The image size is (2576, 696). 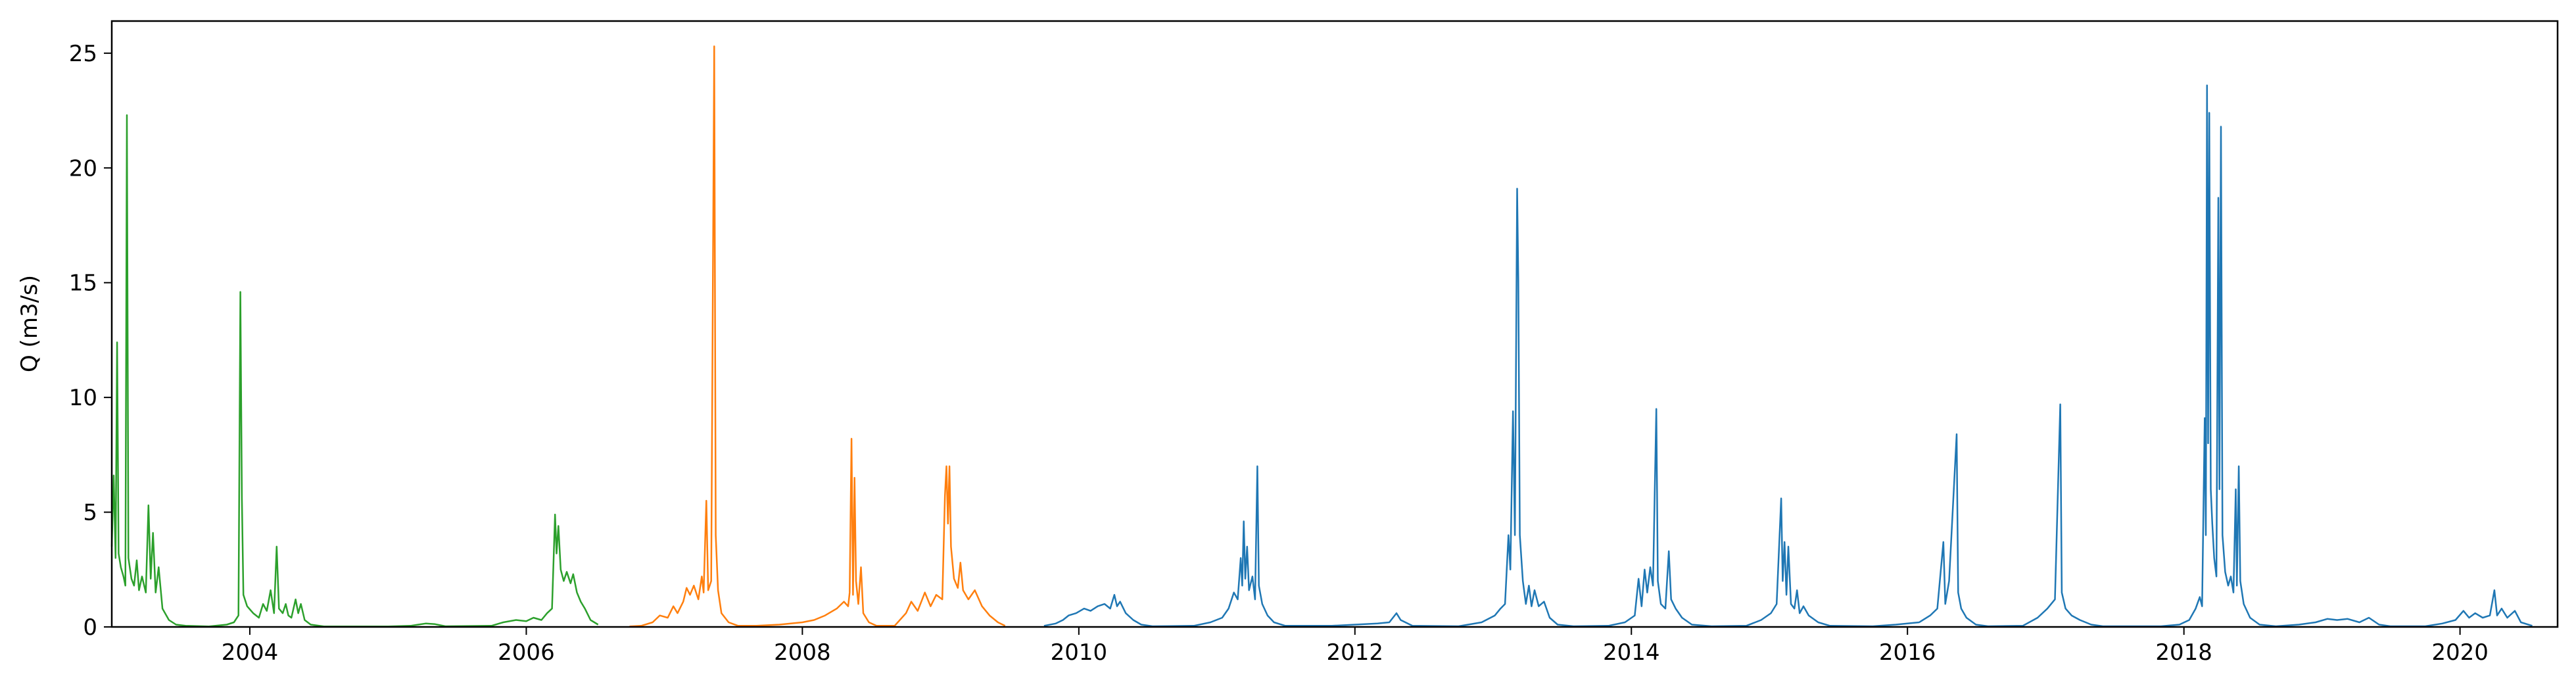 What do you see at coordinates (90, 627) in the screenshot?
I see `y-tick-label: 0` at bounding box center [90, 627].